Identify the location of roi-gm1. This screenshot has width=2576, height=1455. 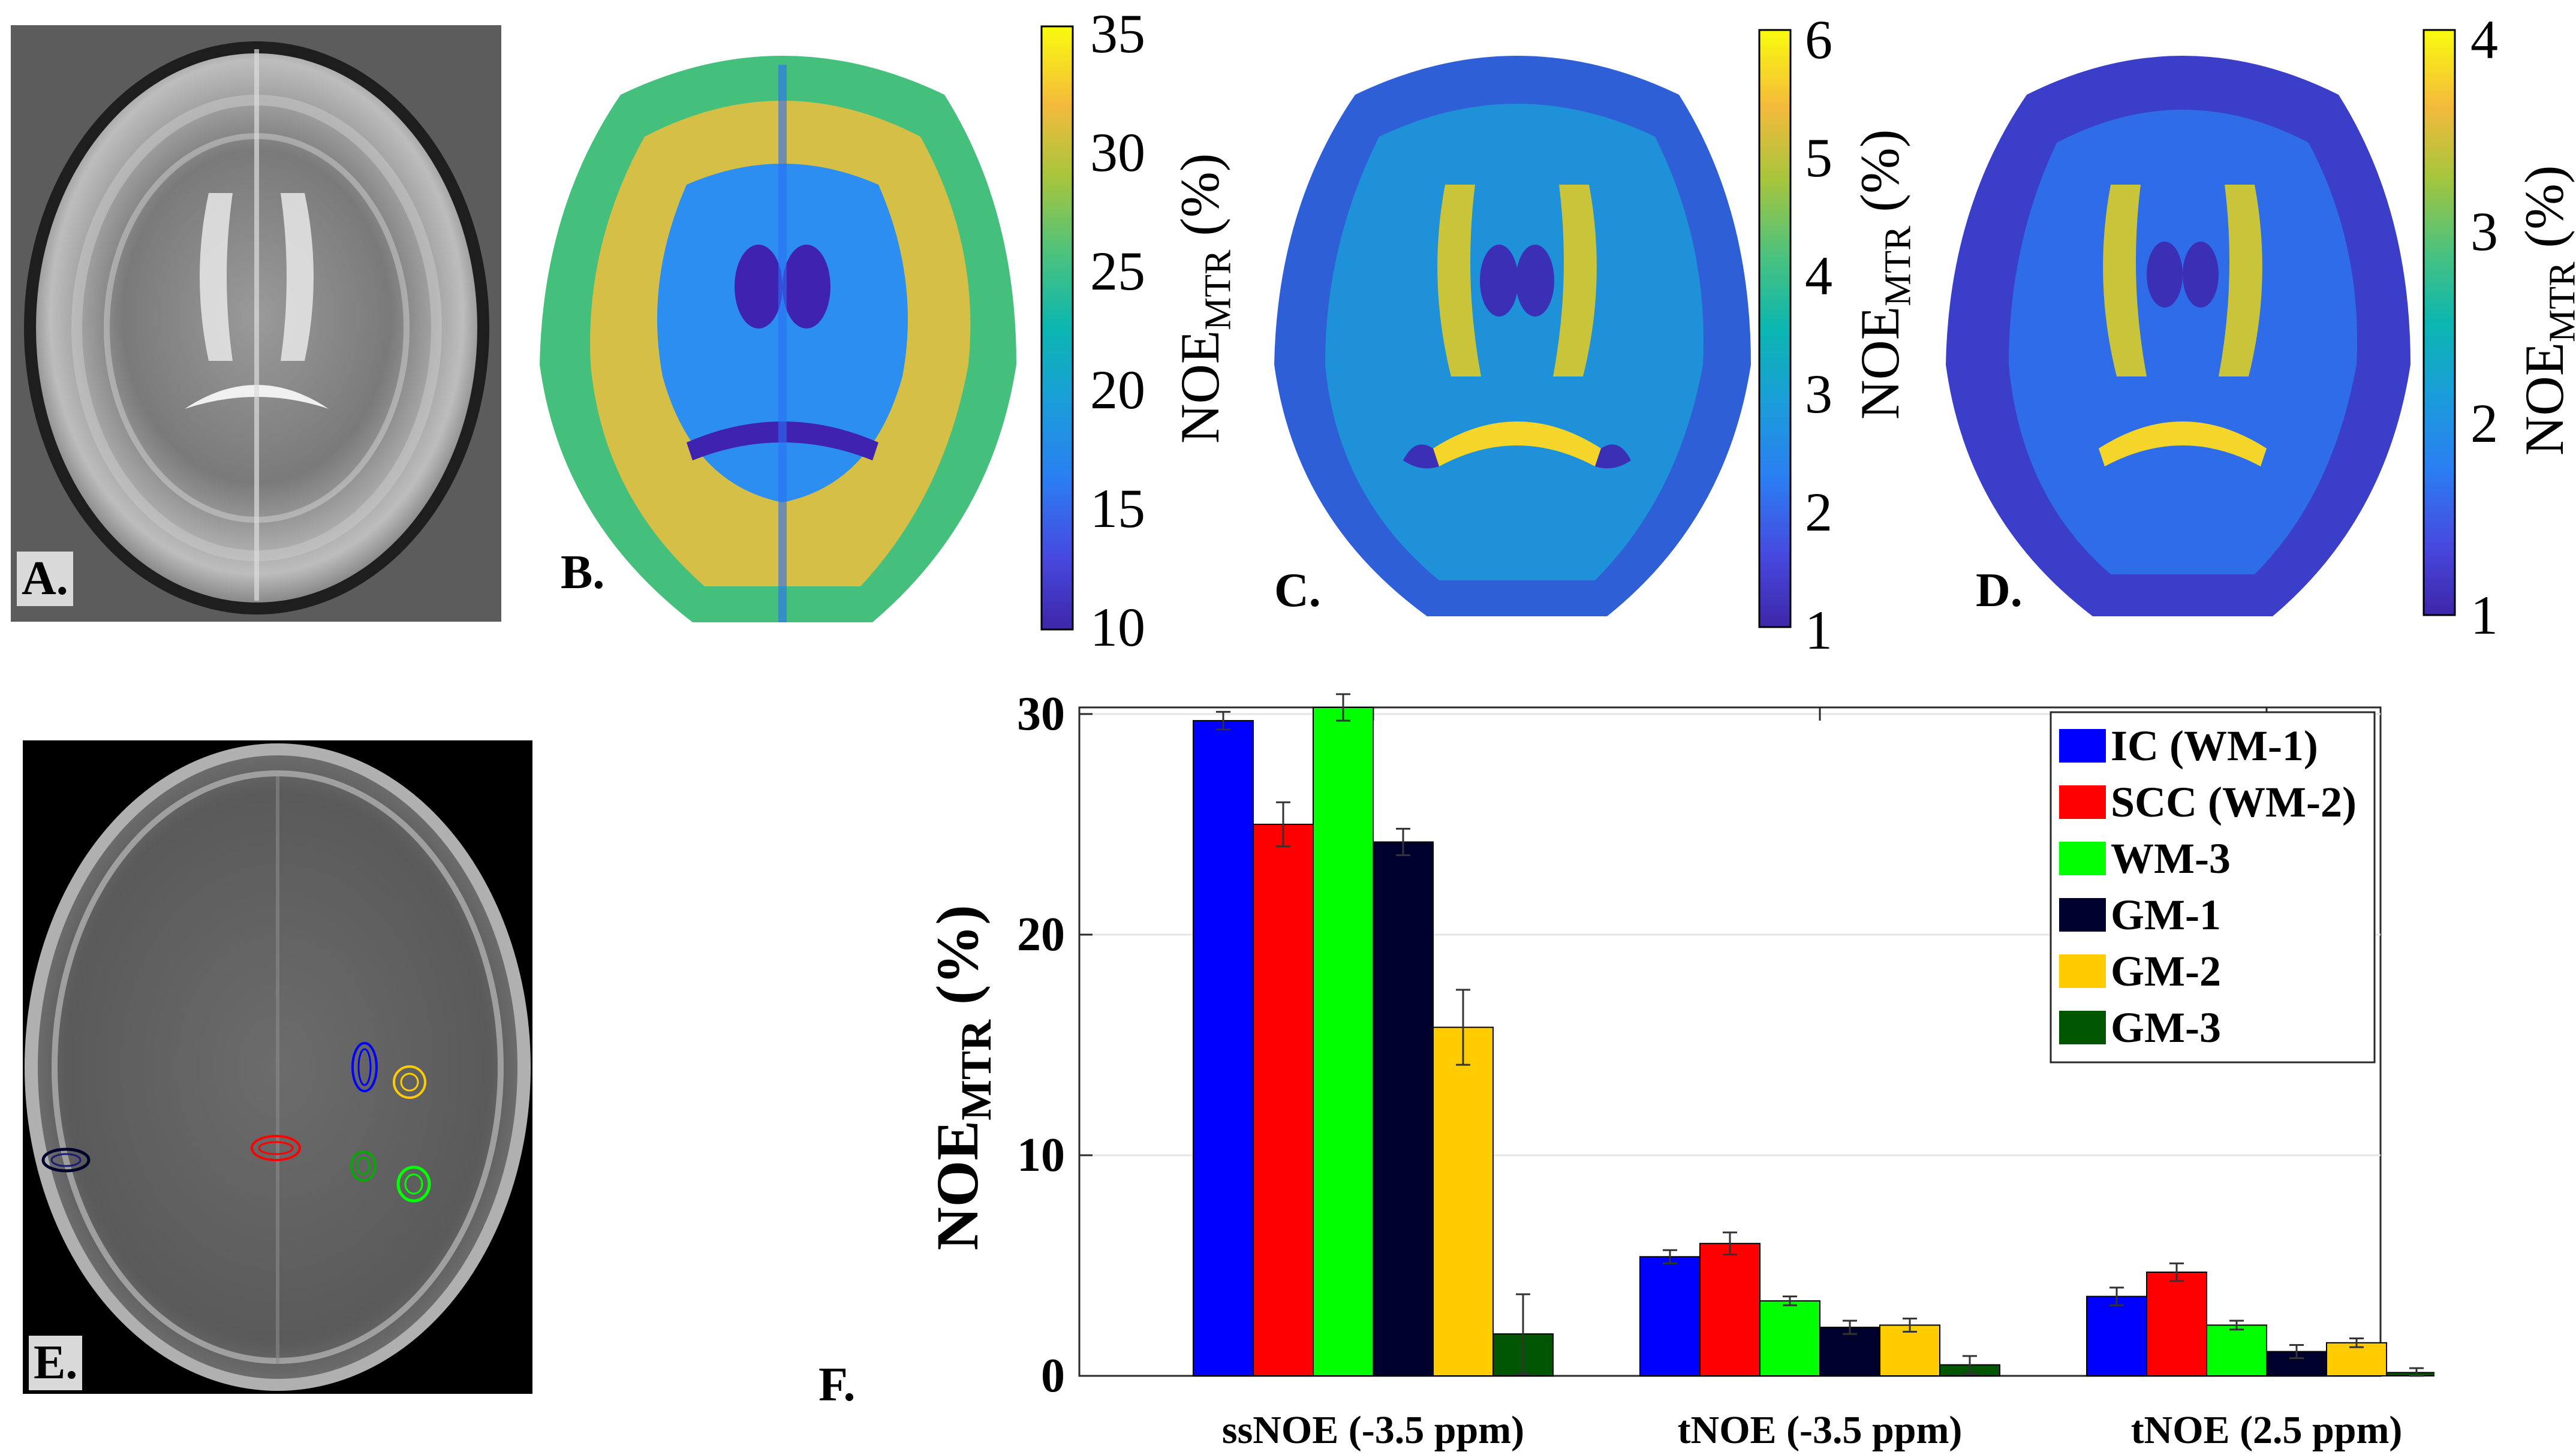
(66, 1160).